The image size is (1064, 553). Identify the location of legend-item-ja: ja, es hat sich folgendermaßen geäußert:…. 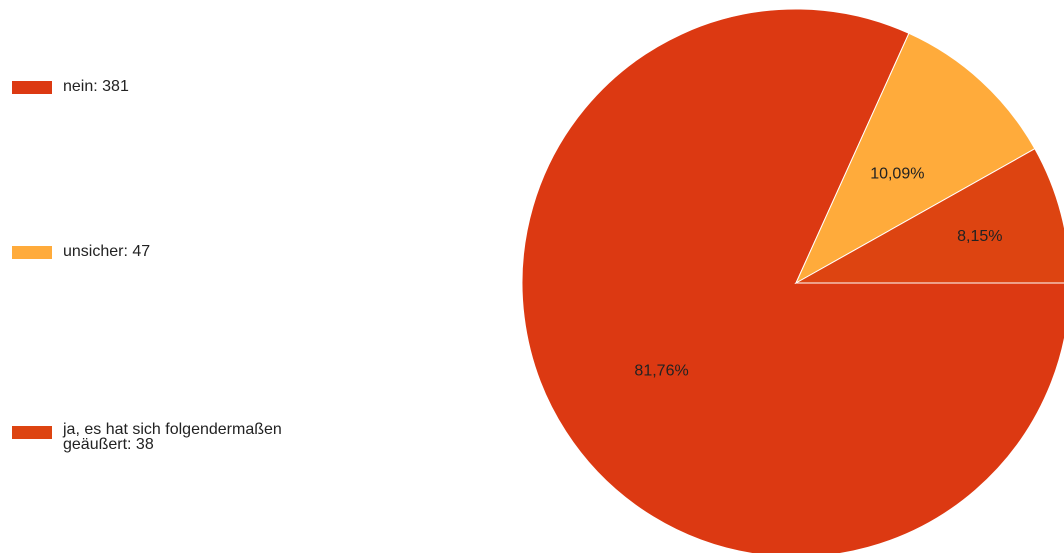
(167, 437).